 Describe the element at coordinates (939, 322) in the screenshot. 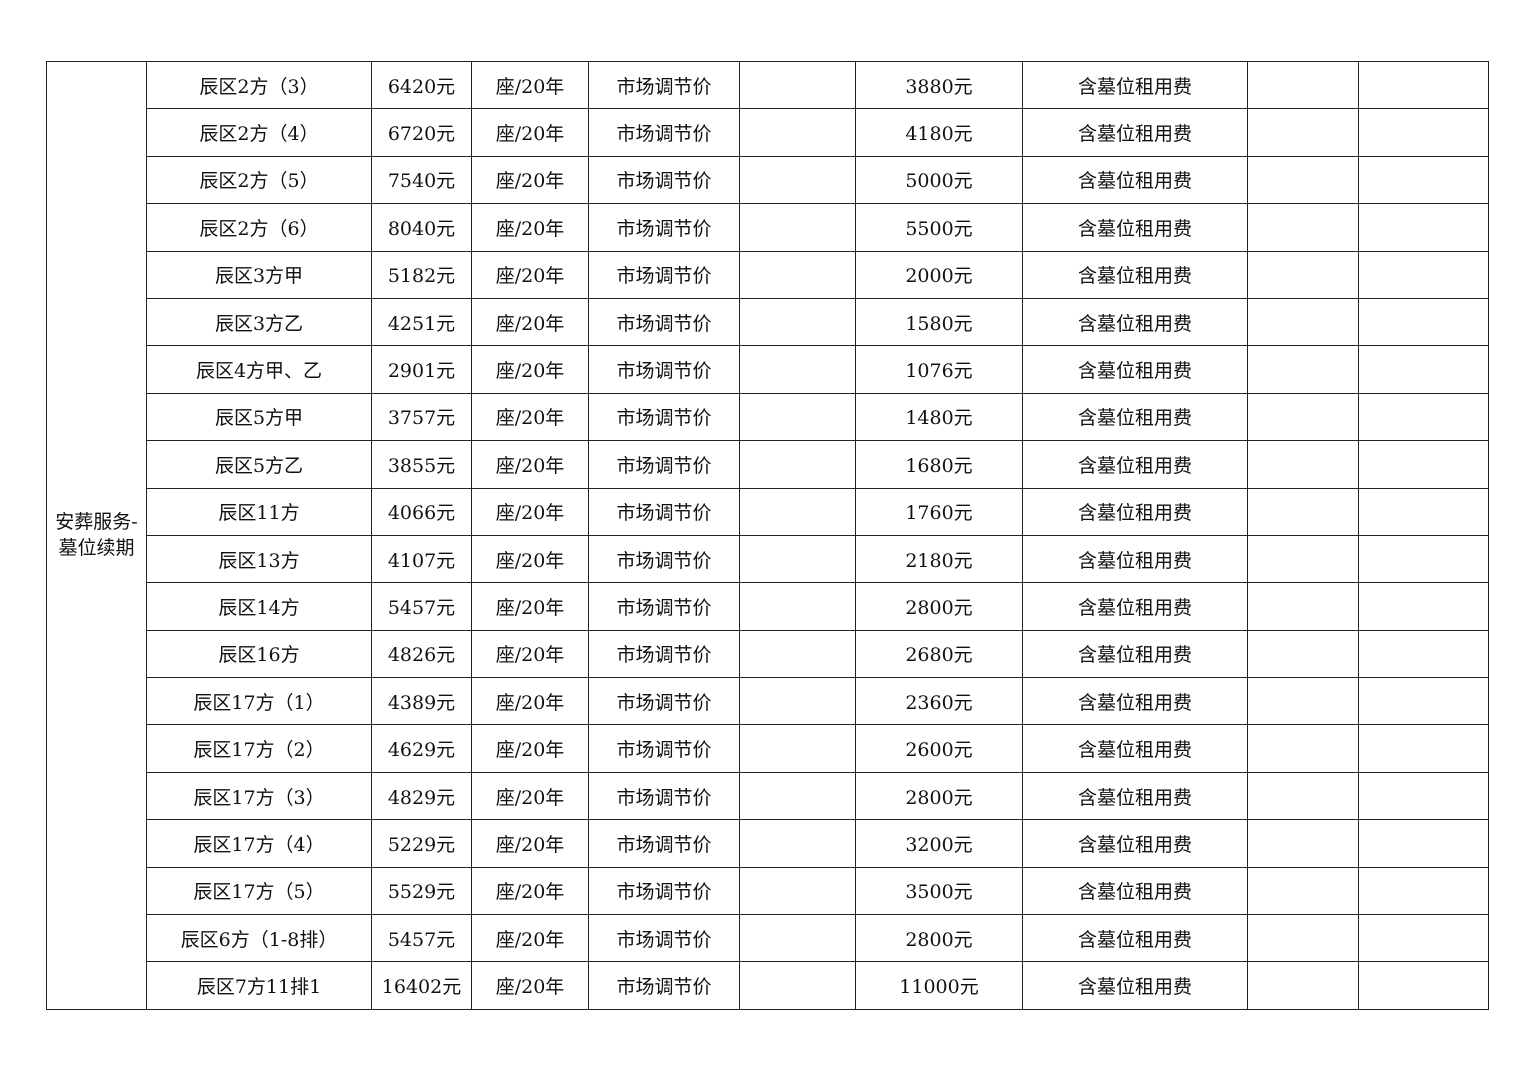

I see `fee-cell: 1580元` at that location.